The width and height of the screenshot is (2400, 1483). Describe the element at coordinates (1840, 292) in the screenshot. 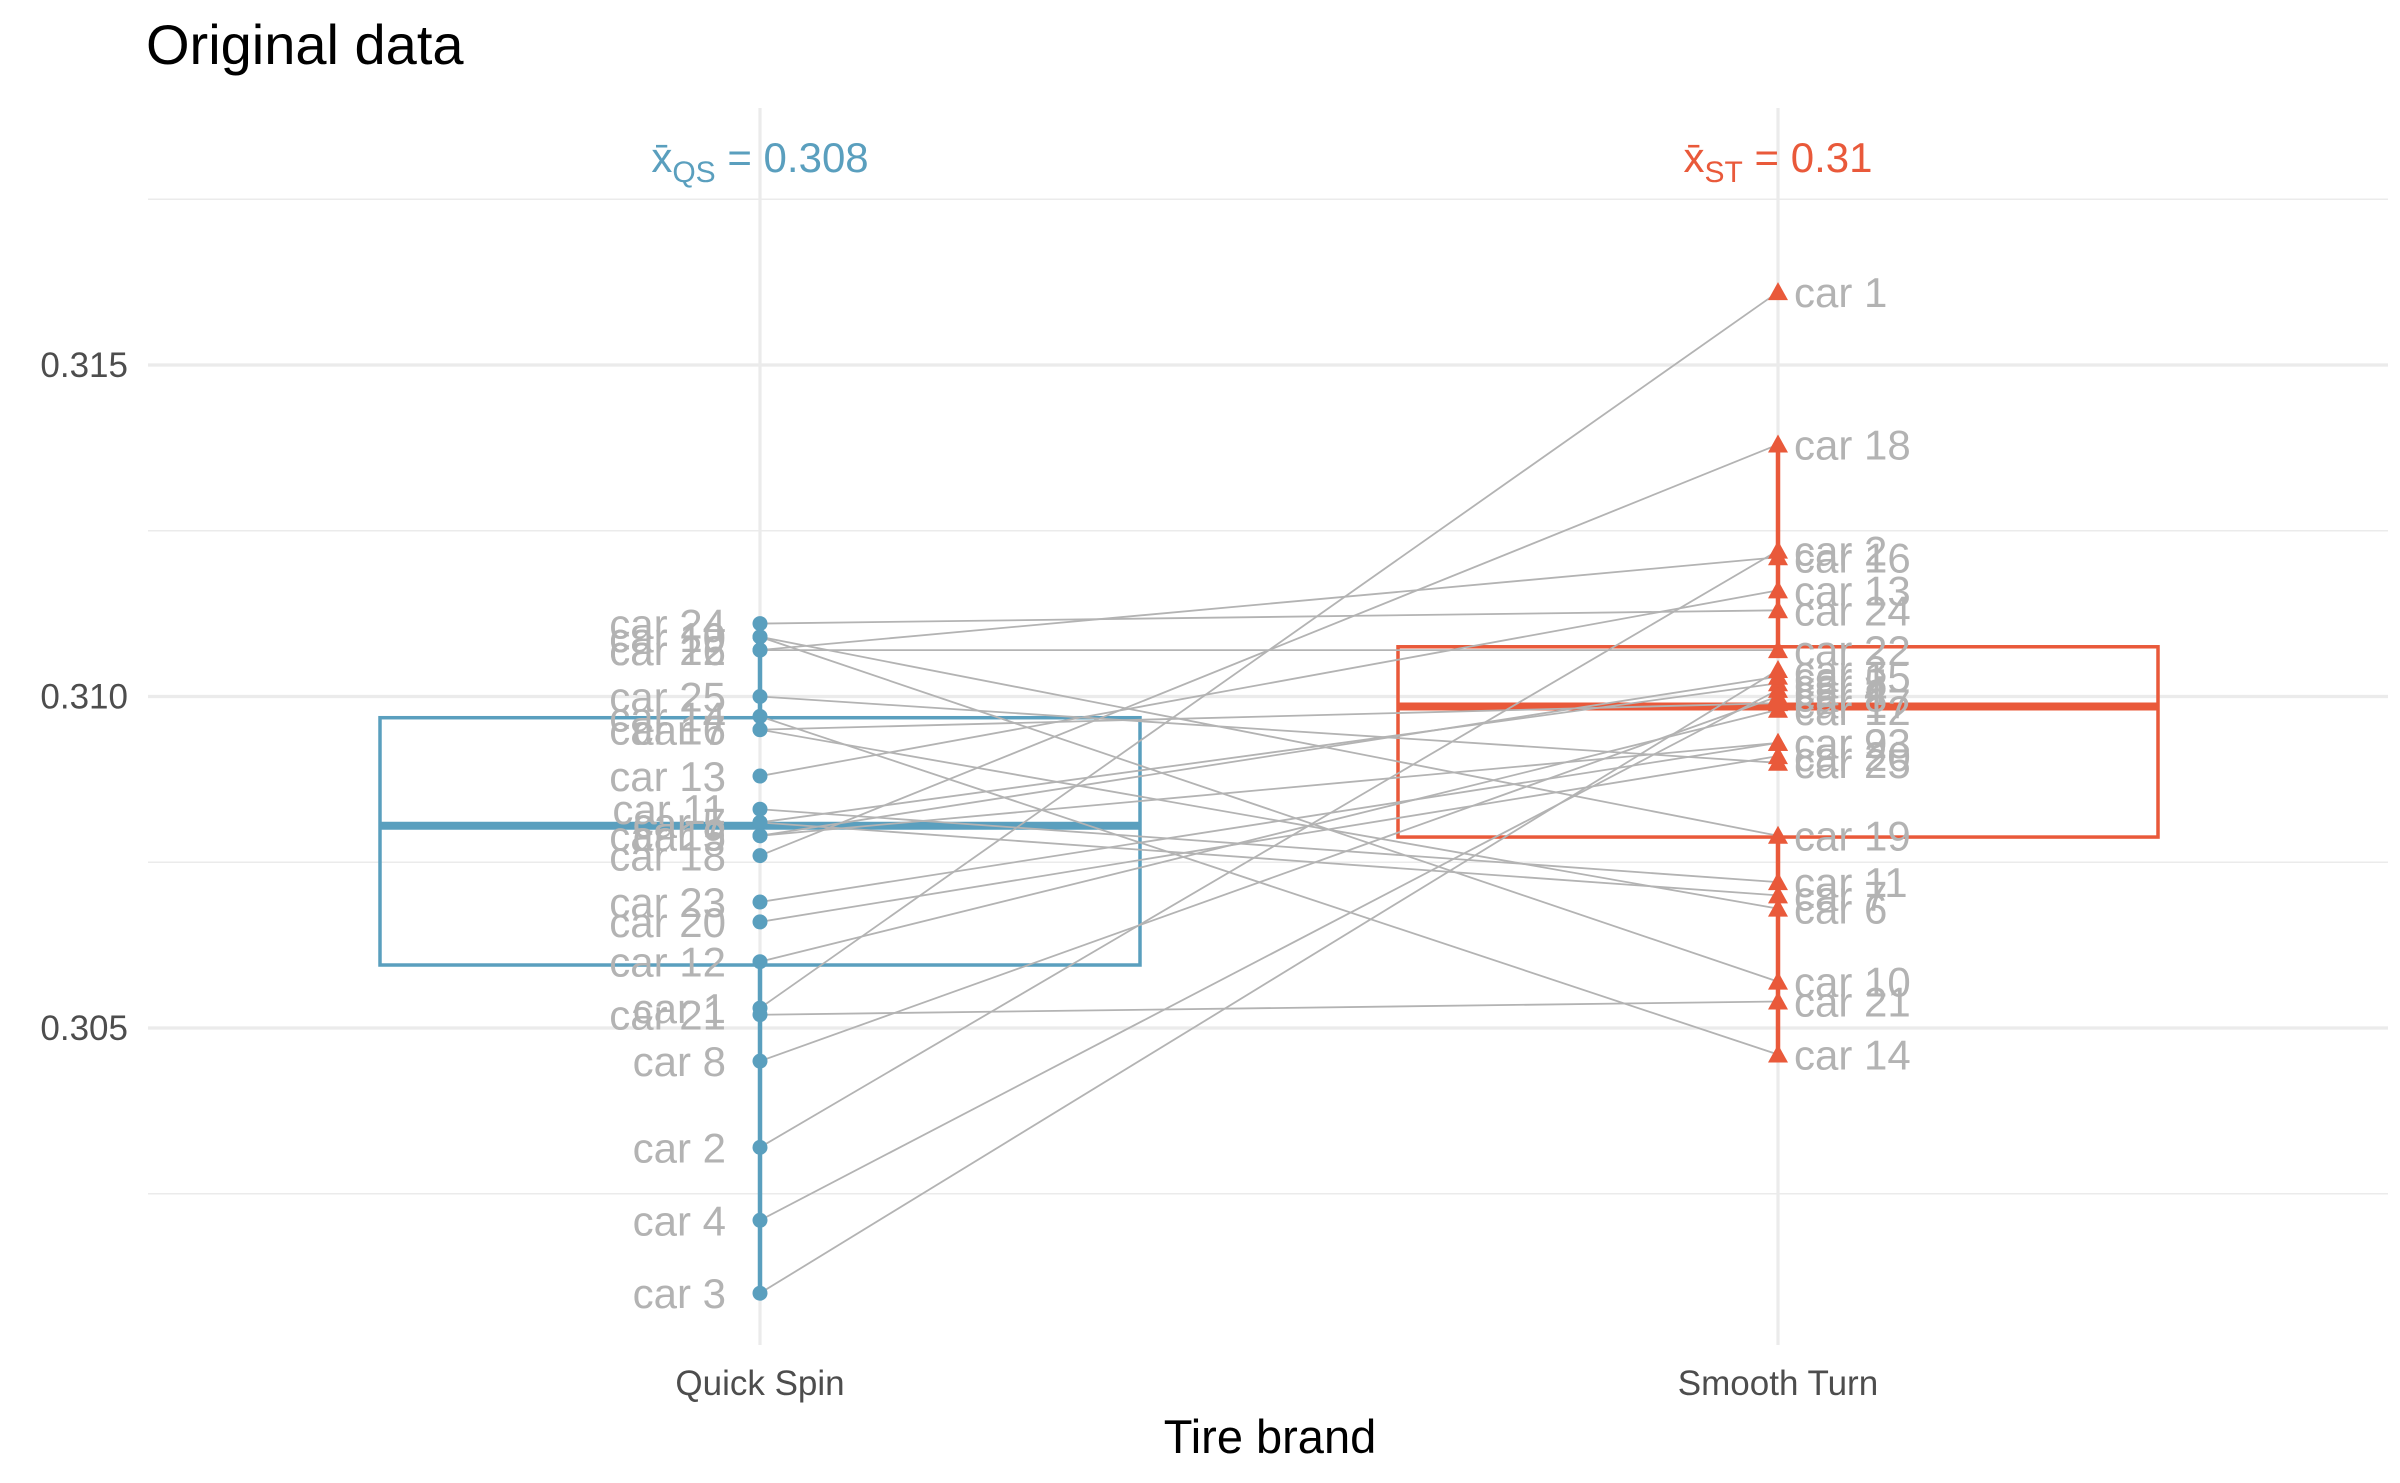

I see `smooth-turn-car-label: car 1` at that location.